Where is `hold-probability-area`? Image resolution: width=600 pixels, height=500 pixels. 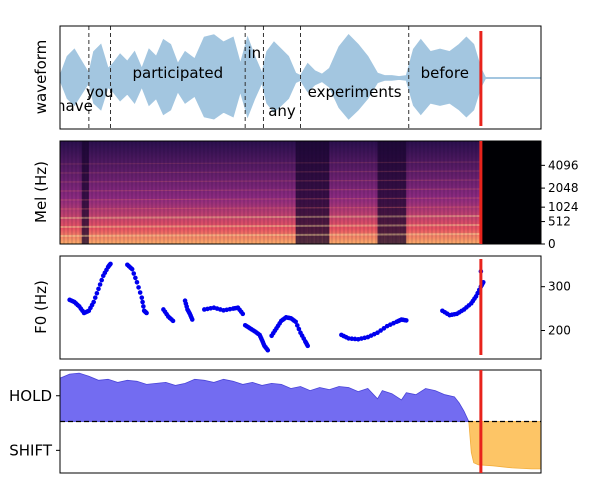
hold-probability-area is located at coordinates (265, 397).